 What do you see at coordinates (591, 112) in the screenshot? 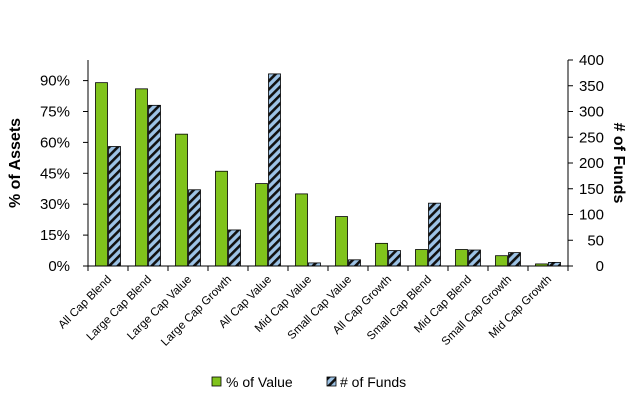
I see `right-tick-label: 300` at bounding box center [591, 112].